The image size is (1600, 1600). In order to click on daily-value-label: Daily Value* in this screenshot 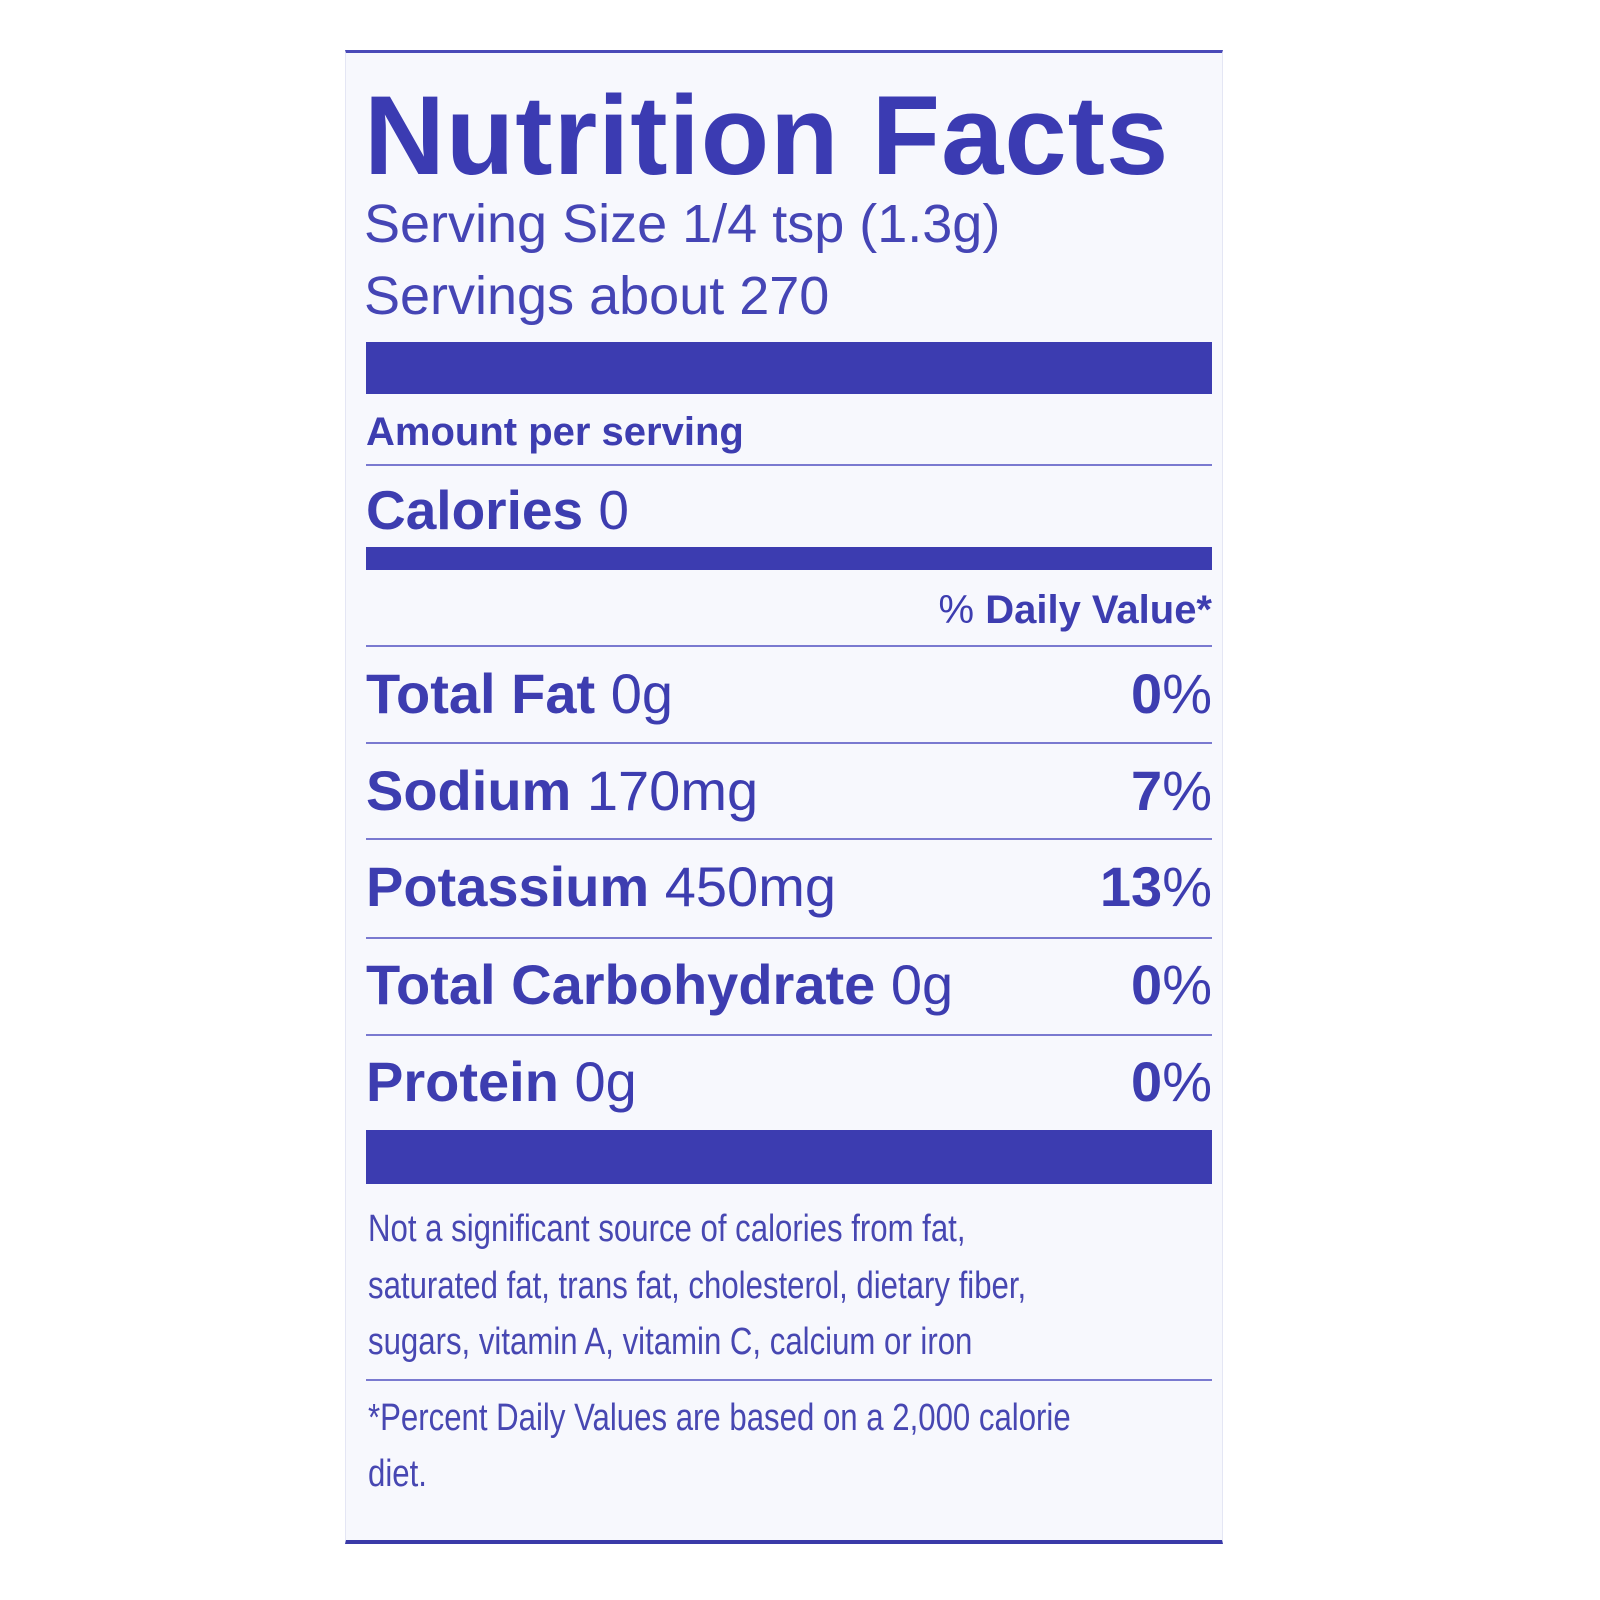, I will do `click(1098, 610)`.